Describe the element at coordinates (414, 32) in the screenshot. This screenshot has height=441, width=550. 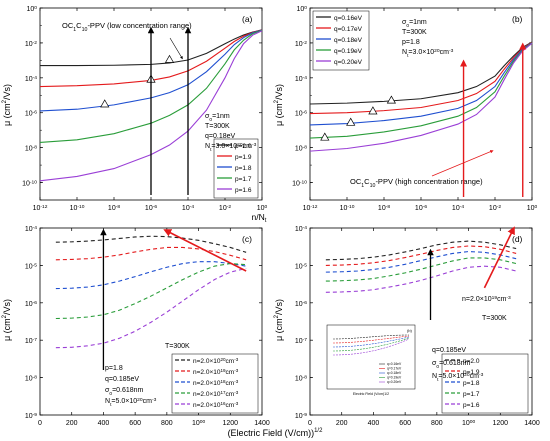
I see `panel-b-param-text: T=300K` at that location.